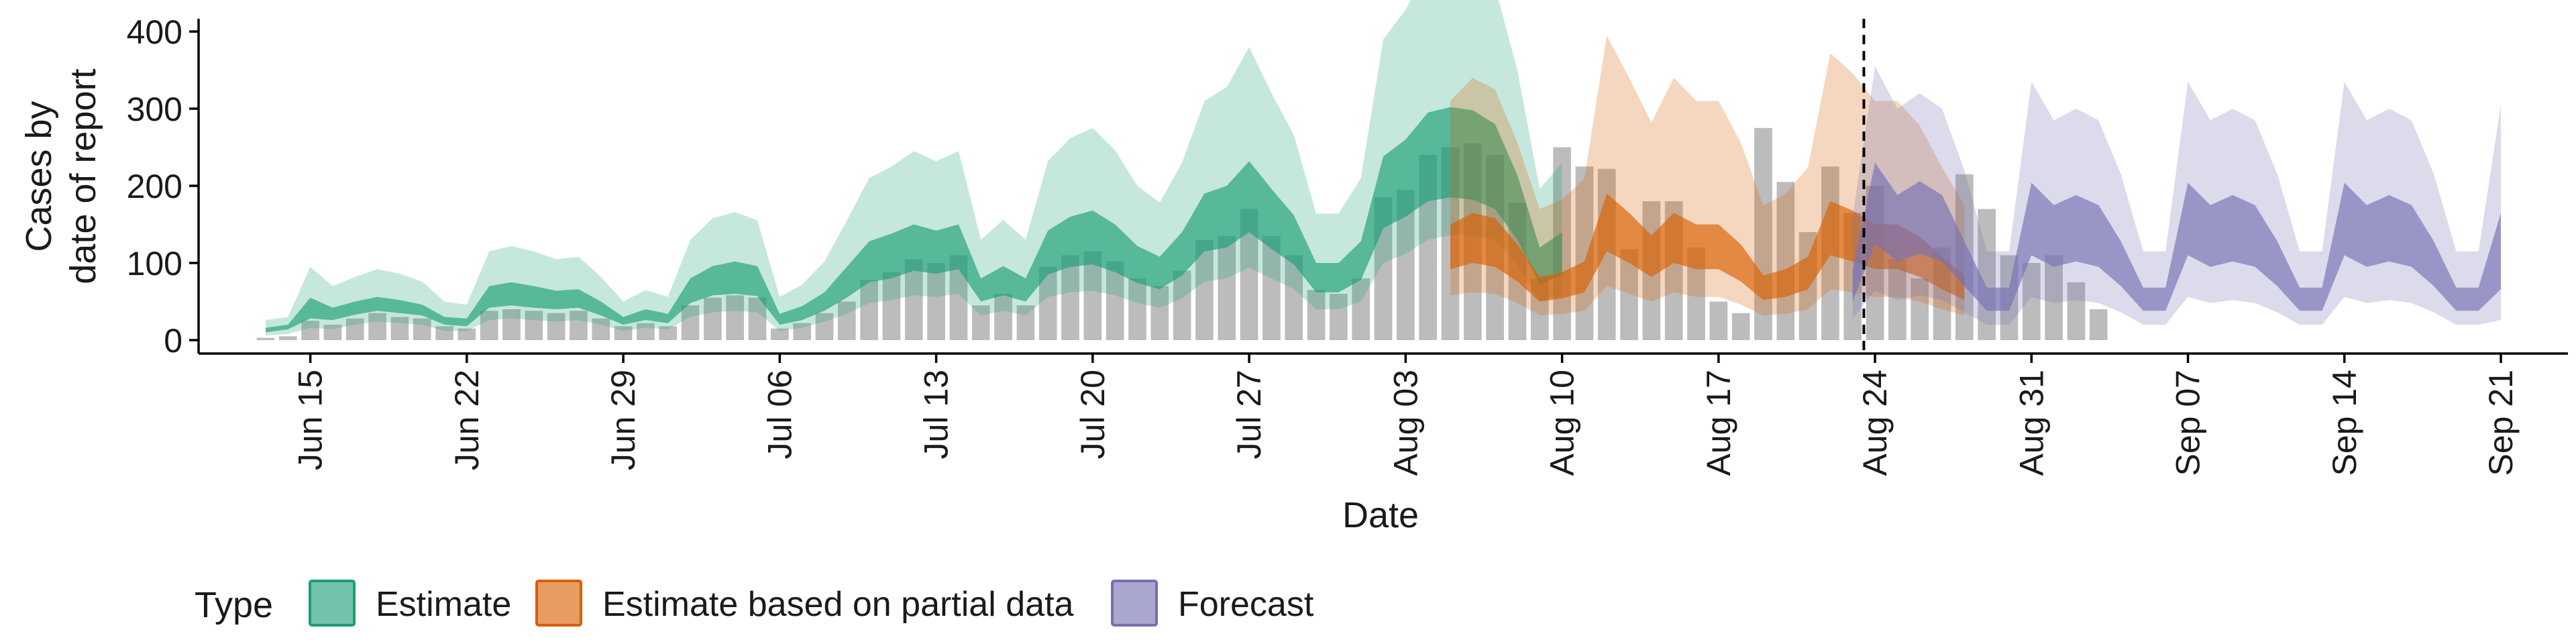  I want to click on x-tick-label: Sep 14, so click(2344, 423).